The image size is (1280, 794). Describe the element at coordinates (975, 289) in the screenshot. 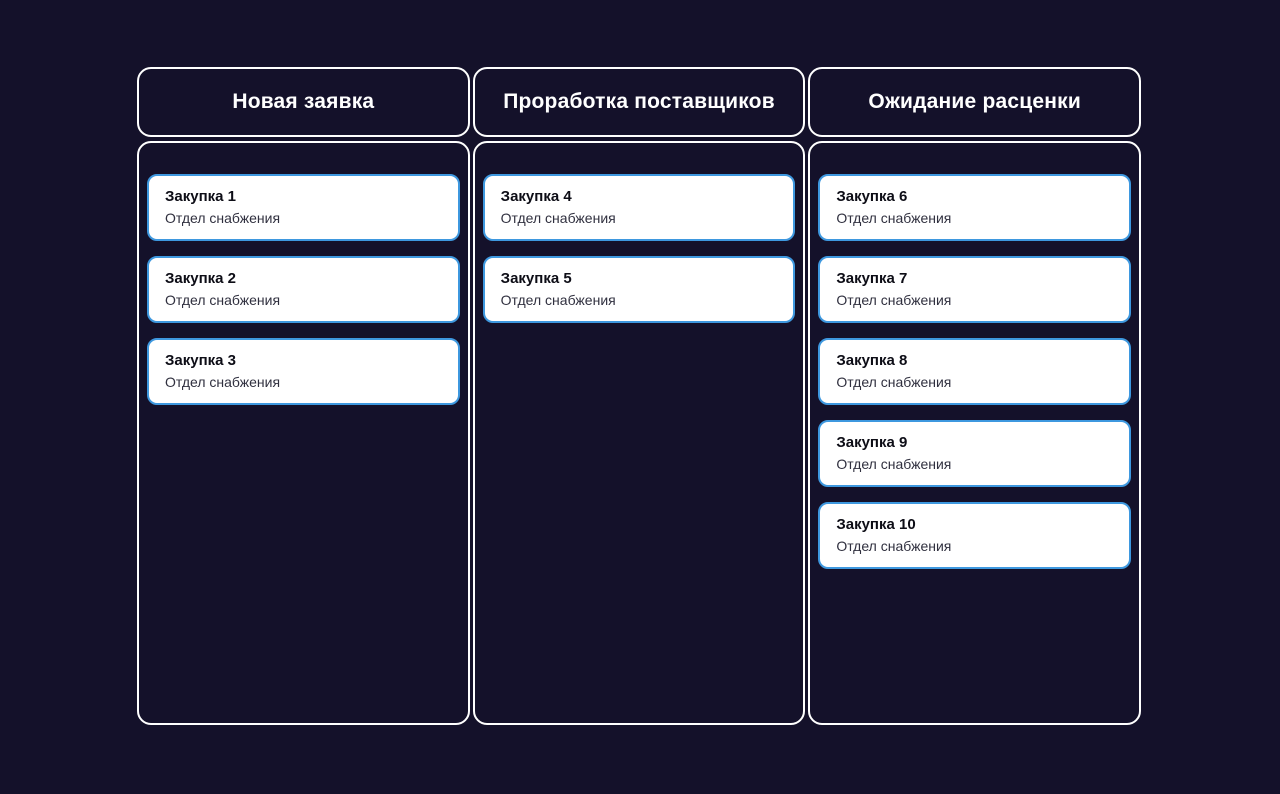

I see `kanban-card: Закупка 7 Отдел снабжения` at that location.